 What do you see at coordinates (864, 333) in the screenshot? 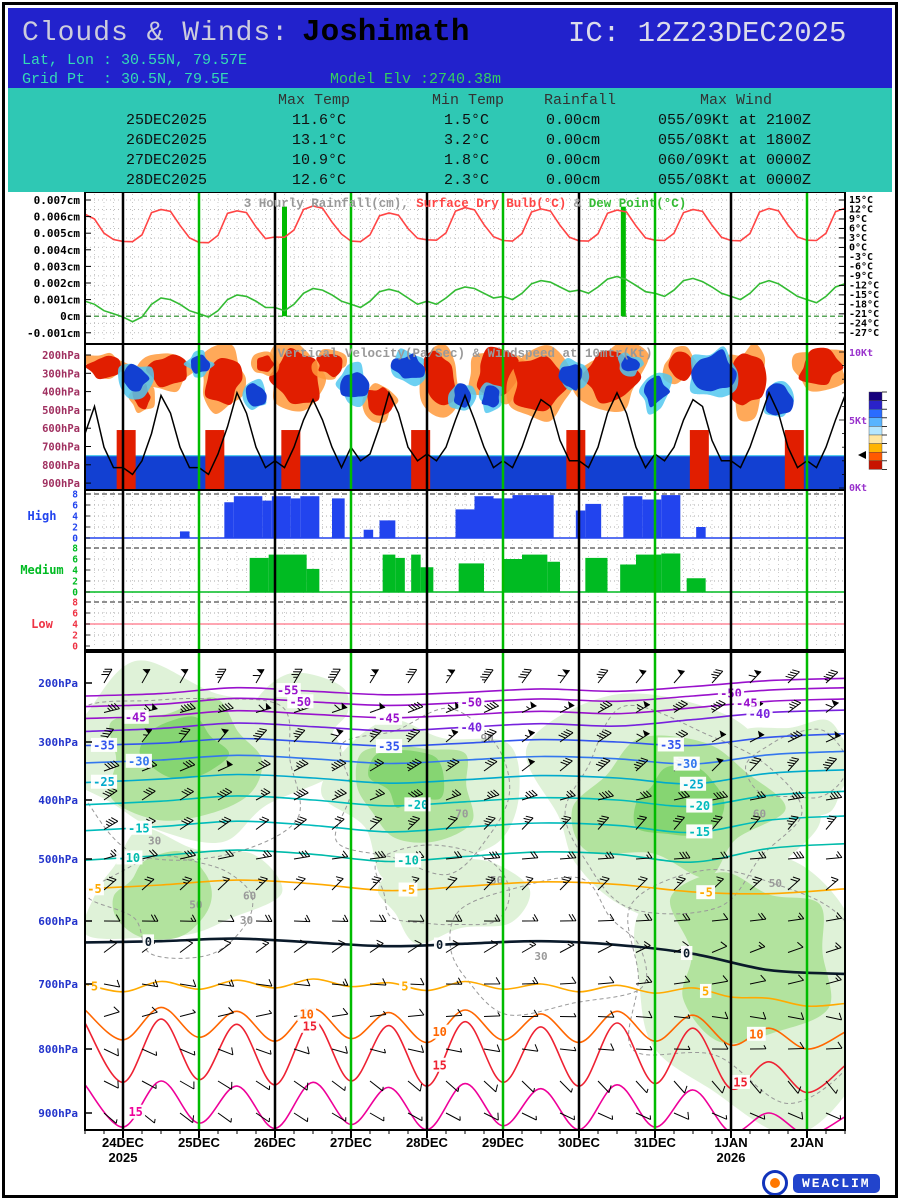
I see `svg-text: -27°C` at bounding box center [864, 333].